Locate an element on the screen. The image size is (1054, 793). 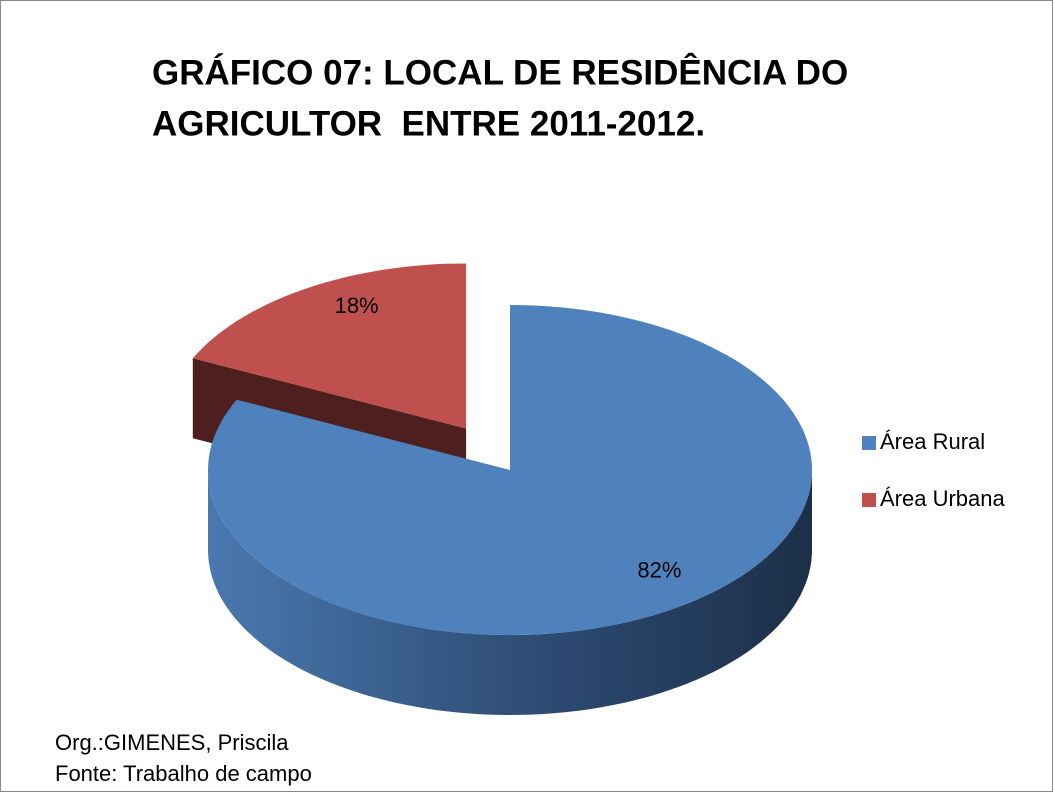
data-label: 82% is located at coordinates (659, 569).